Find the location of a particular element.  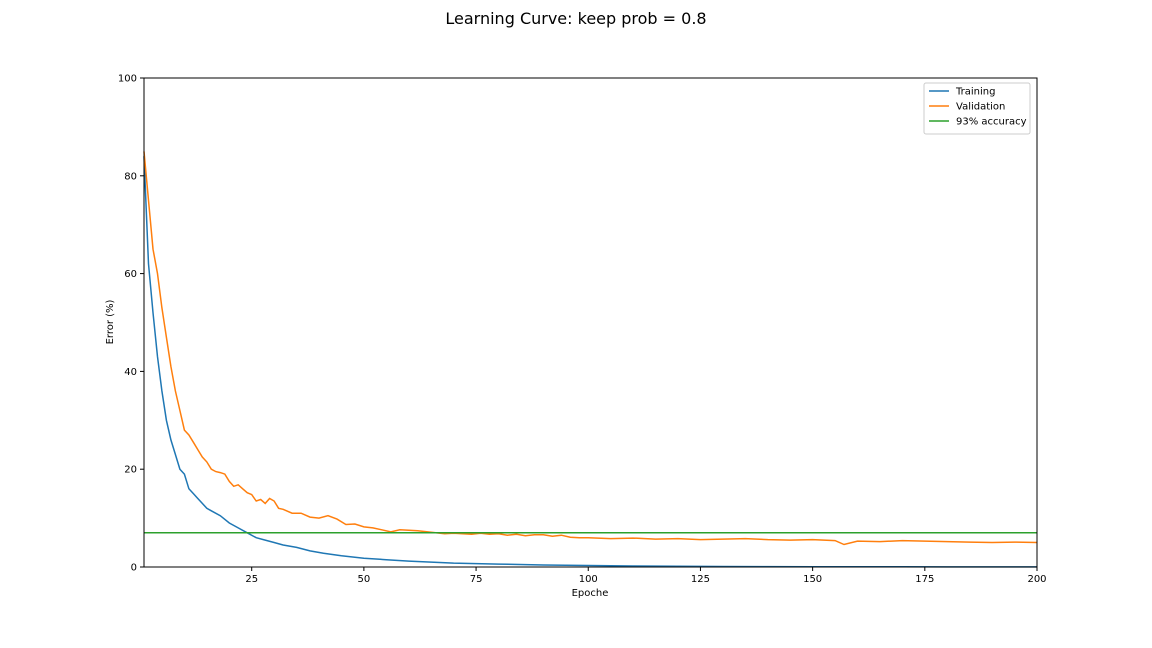

x-axis: 25 50 75 100 125 150 175 200 is located at coordinates (646, 576).